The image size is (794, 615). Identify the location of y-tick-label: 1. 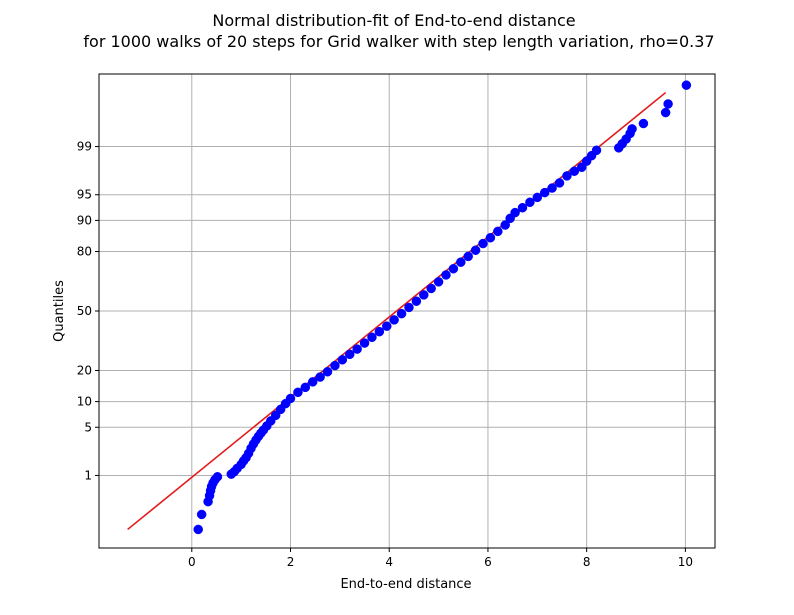
(88, 475).